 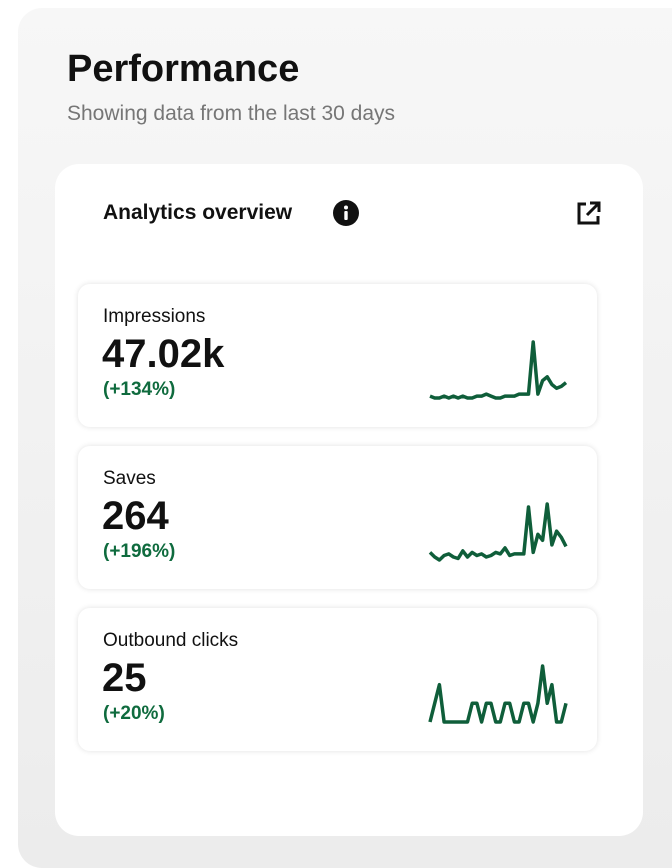 What do you see at coordinates (129, 478) in the screenshot?
I see `metric-label: Saves` at bounding box center [129, 478].